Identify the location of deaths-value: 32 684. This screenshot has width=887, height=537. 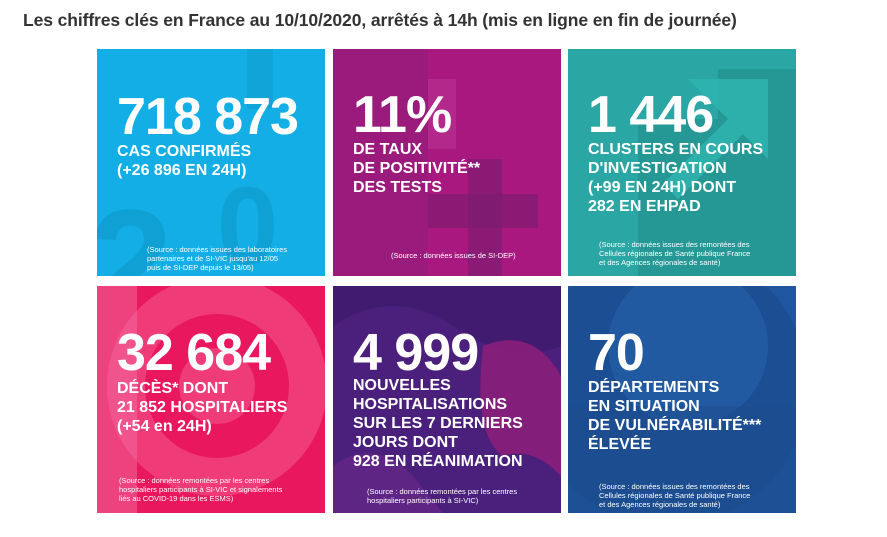
(194, 353).